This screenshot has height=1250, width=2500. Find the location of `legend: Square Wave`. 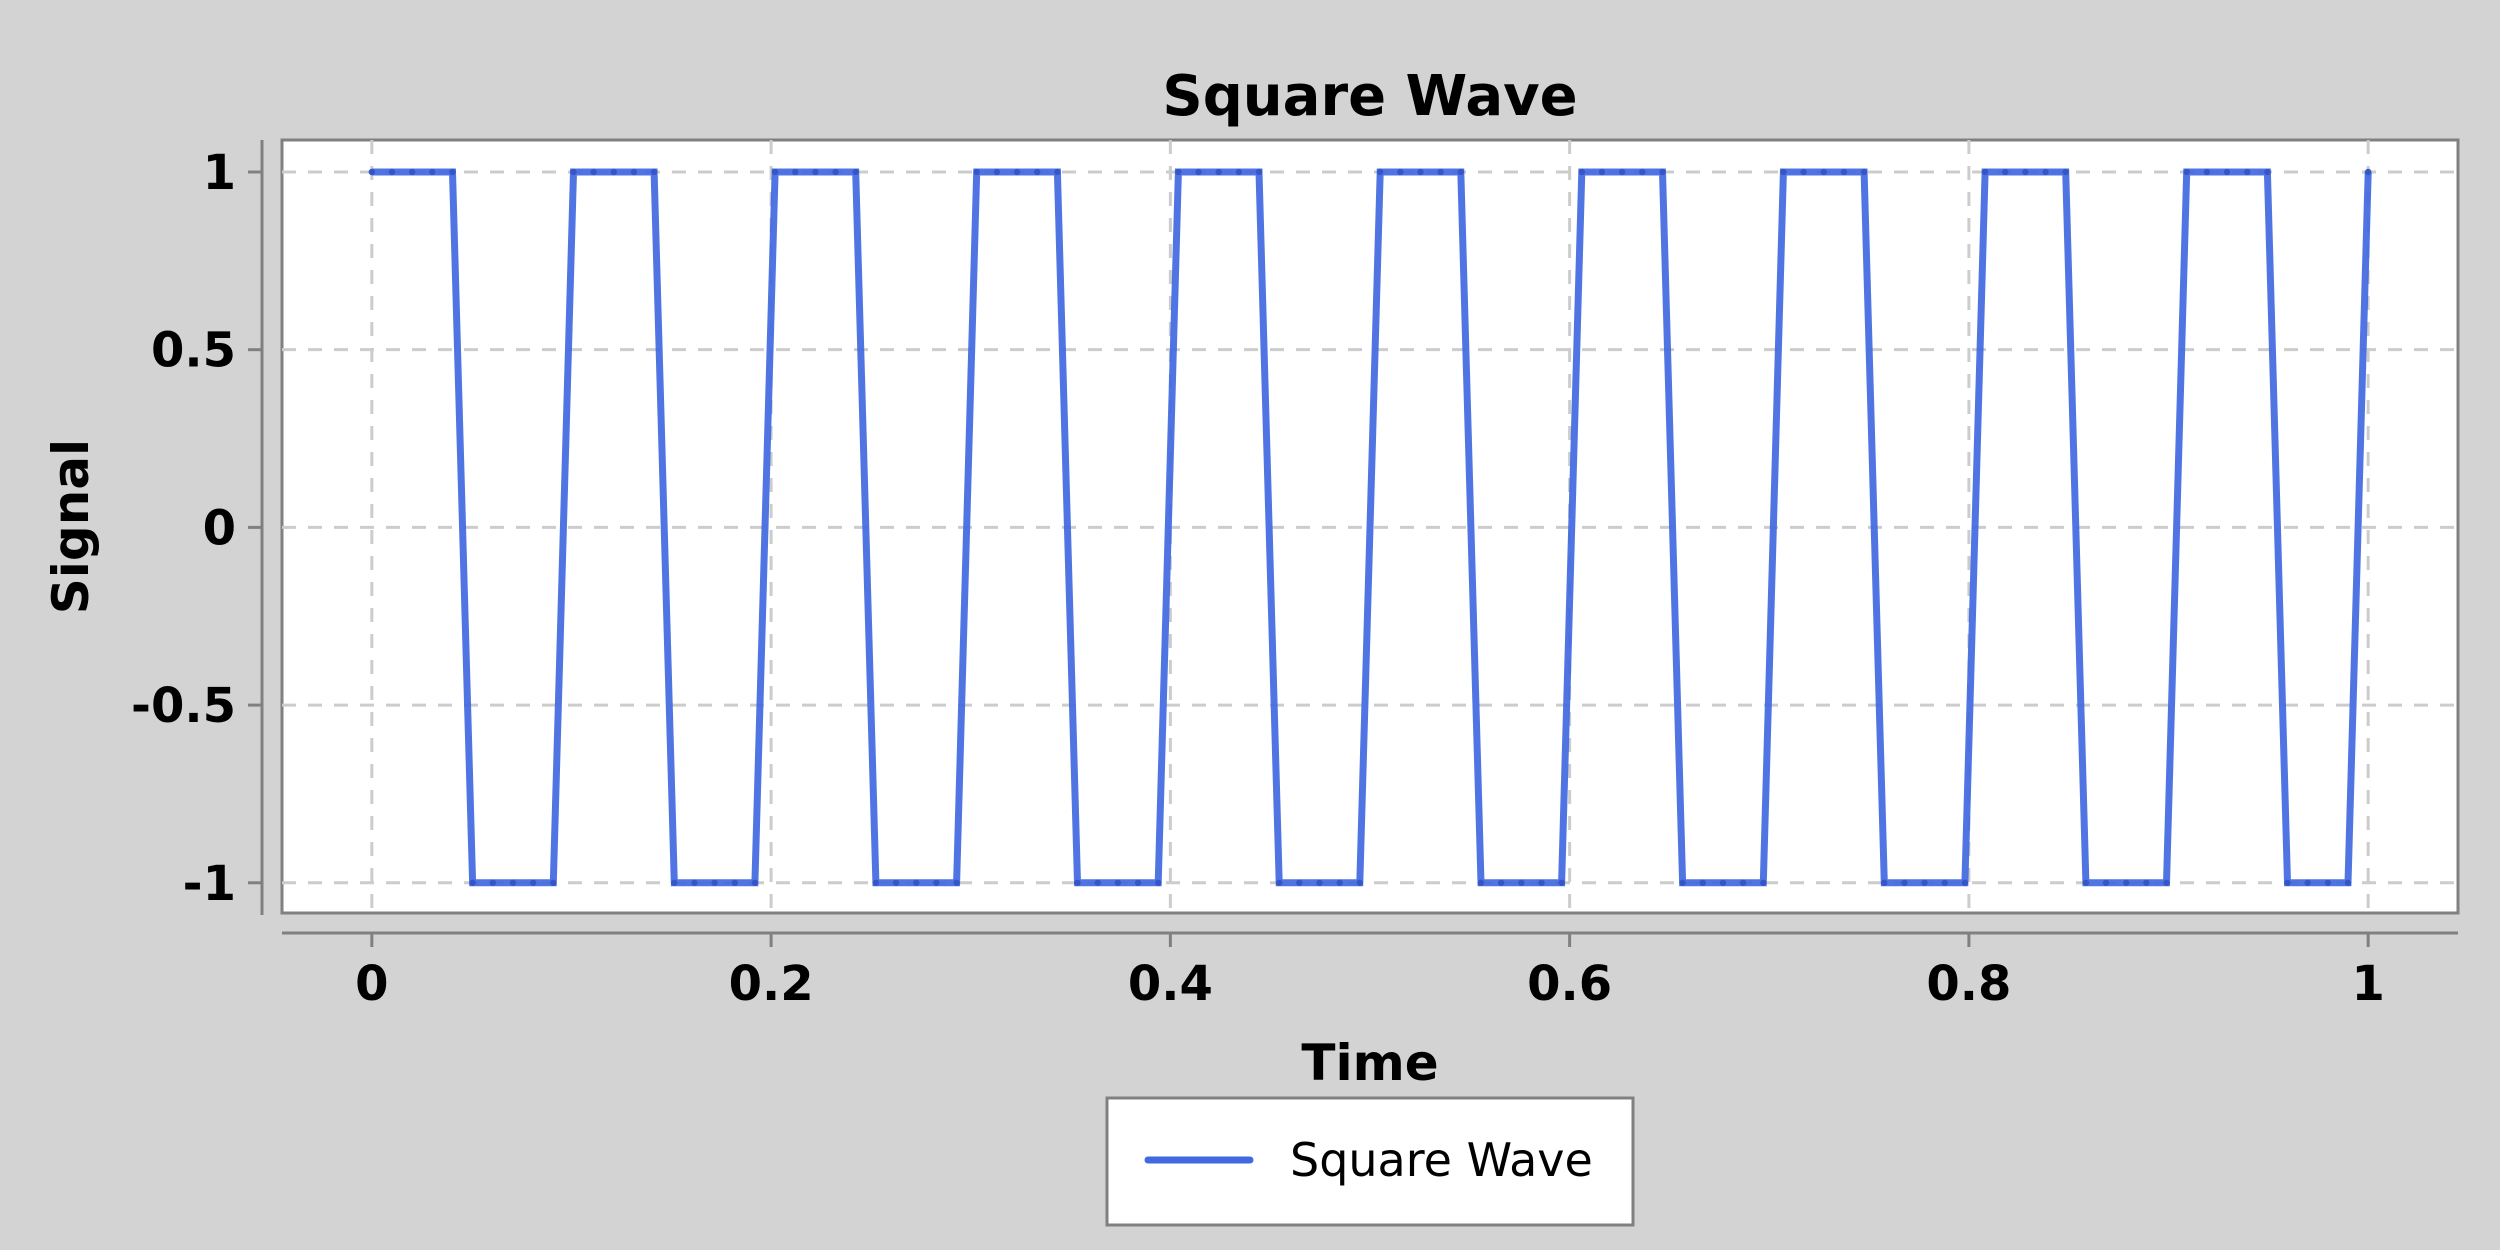

legend: Square Wave is located at coordinates (1370, 1161).